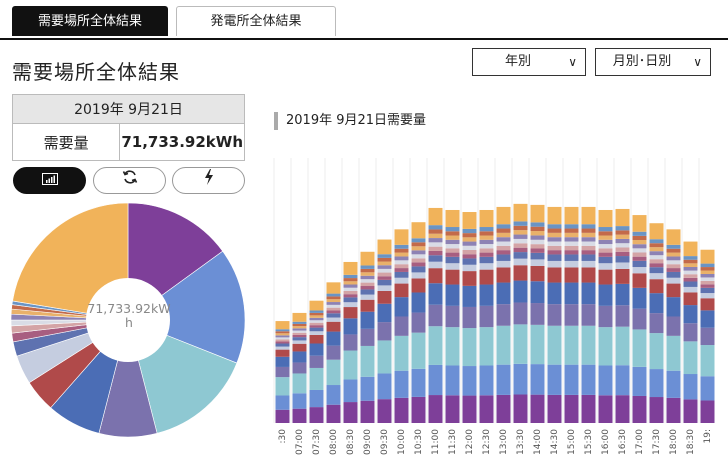  I want to click on summary-value: 71,733.92kWh, so click(182, 142).